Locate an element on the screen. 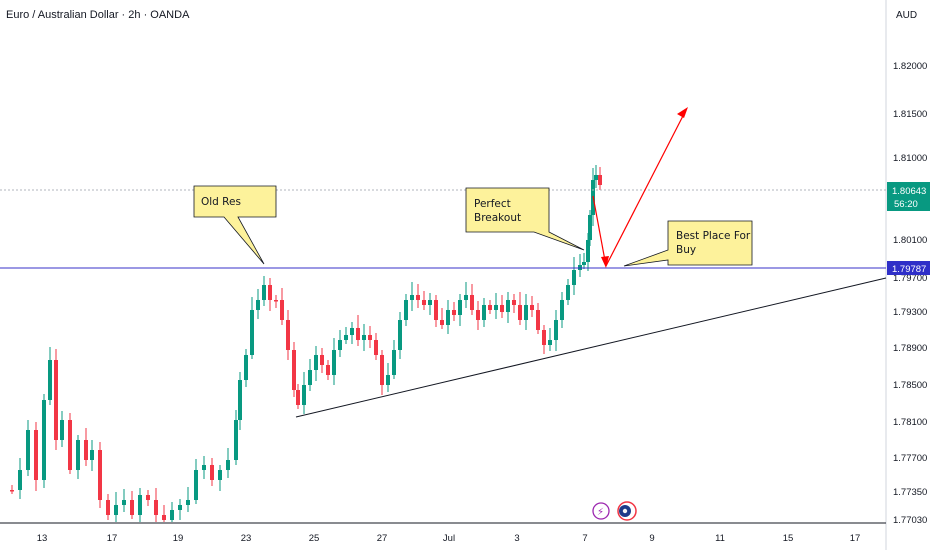 This screenshot has height=550, width=932. level-price-tag-bg is located at coordinates (908, 268).